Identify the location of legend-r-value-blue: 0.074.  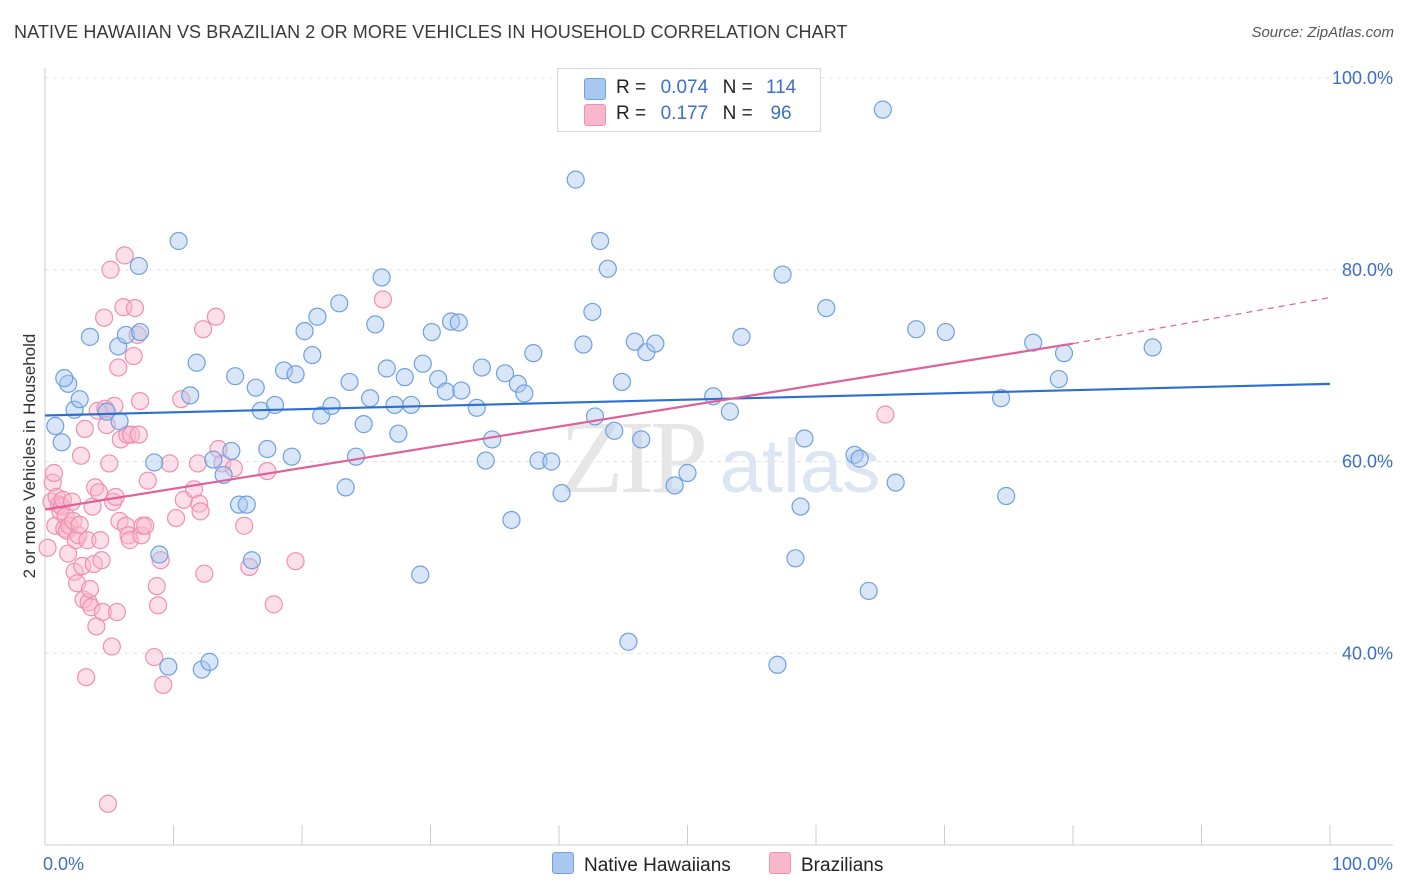
(684, 87).